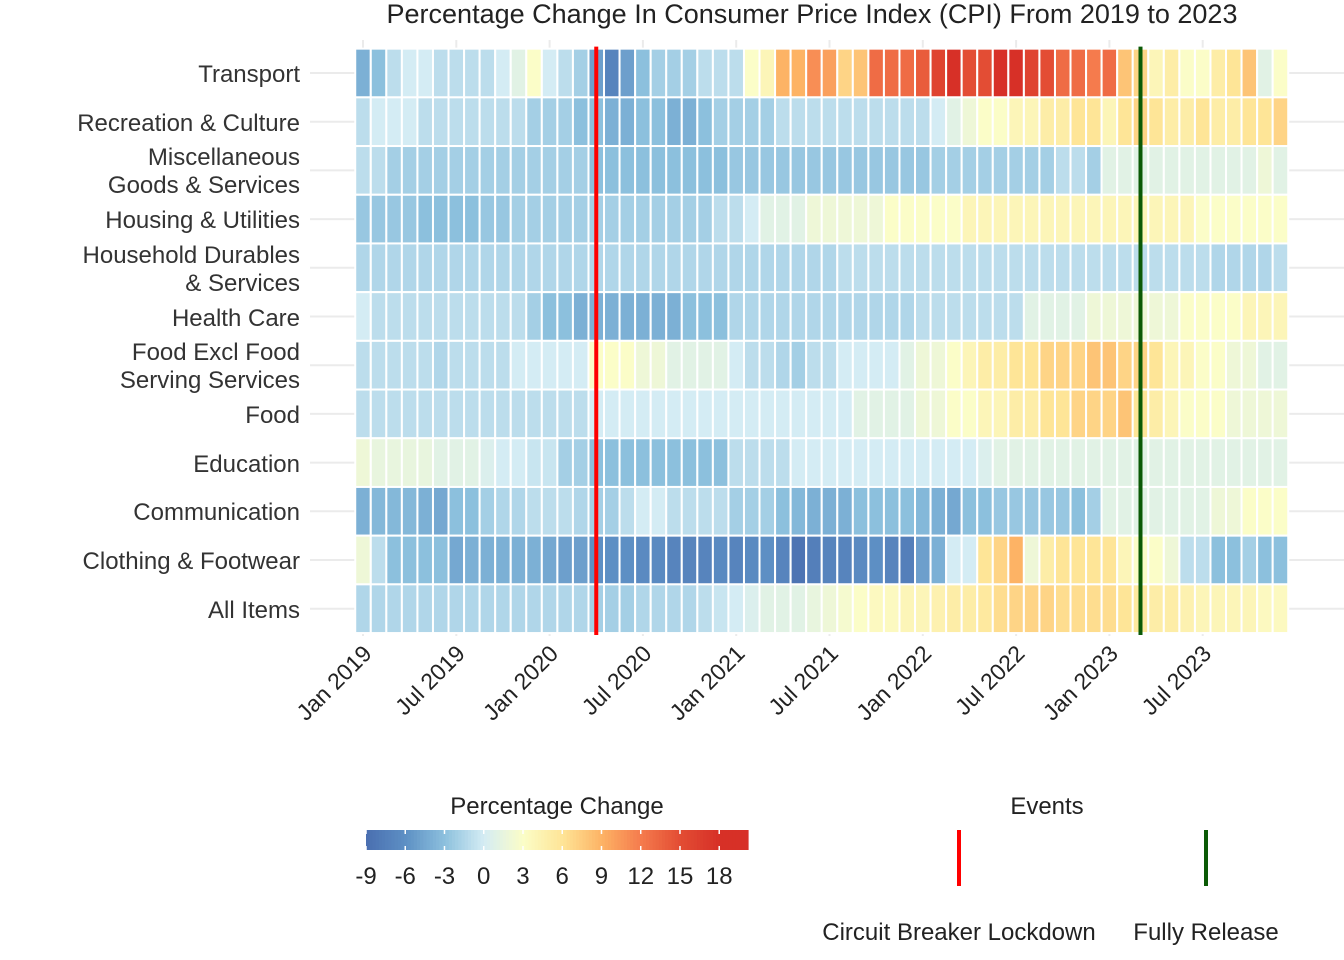 The image size is (1344, 960). I want to click on legend-tick-label: -6, so click(405, 876).